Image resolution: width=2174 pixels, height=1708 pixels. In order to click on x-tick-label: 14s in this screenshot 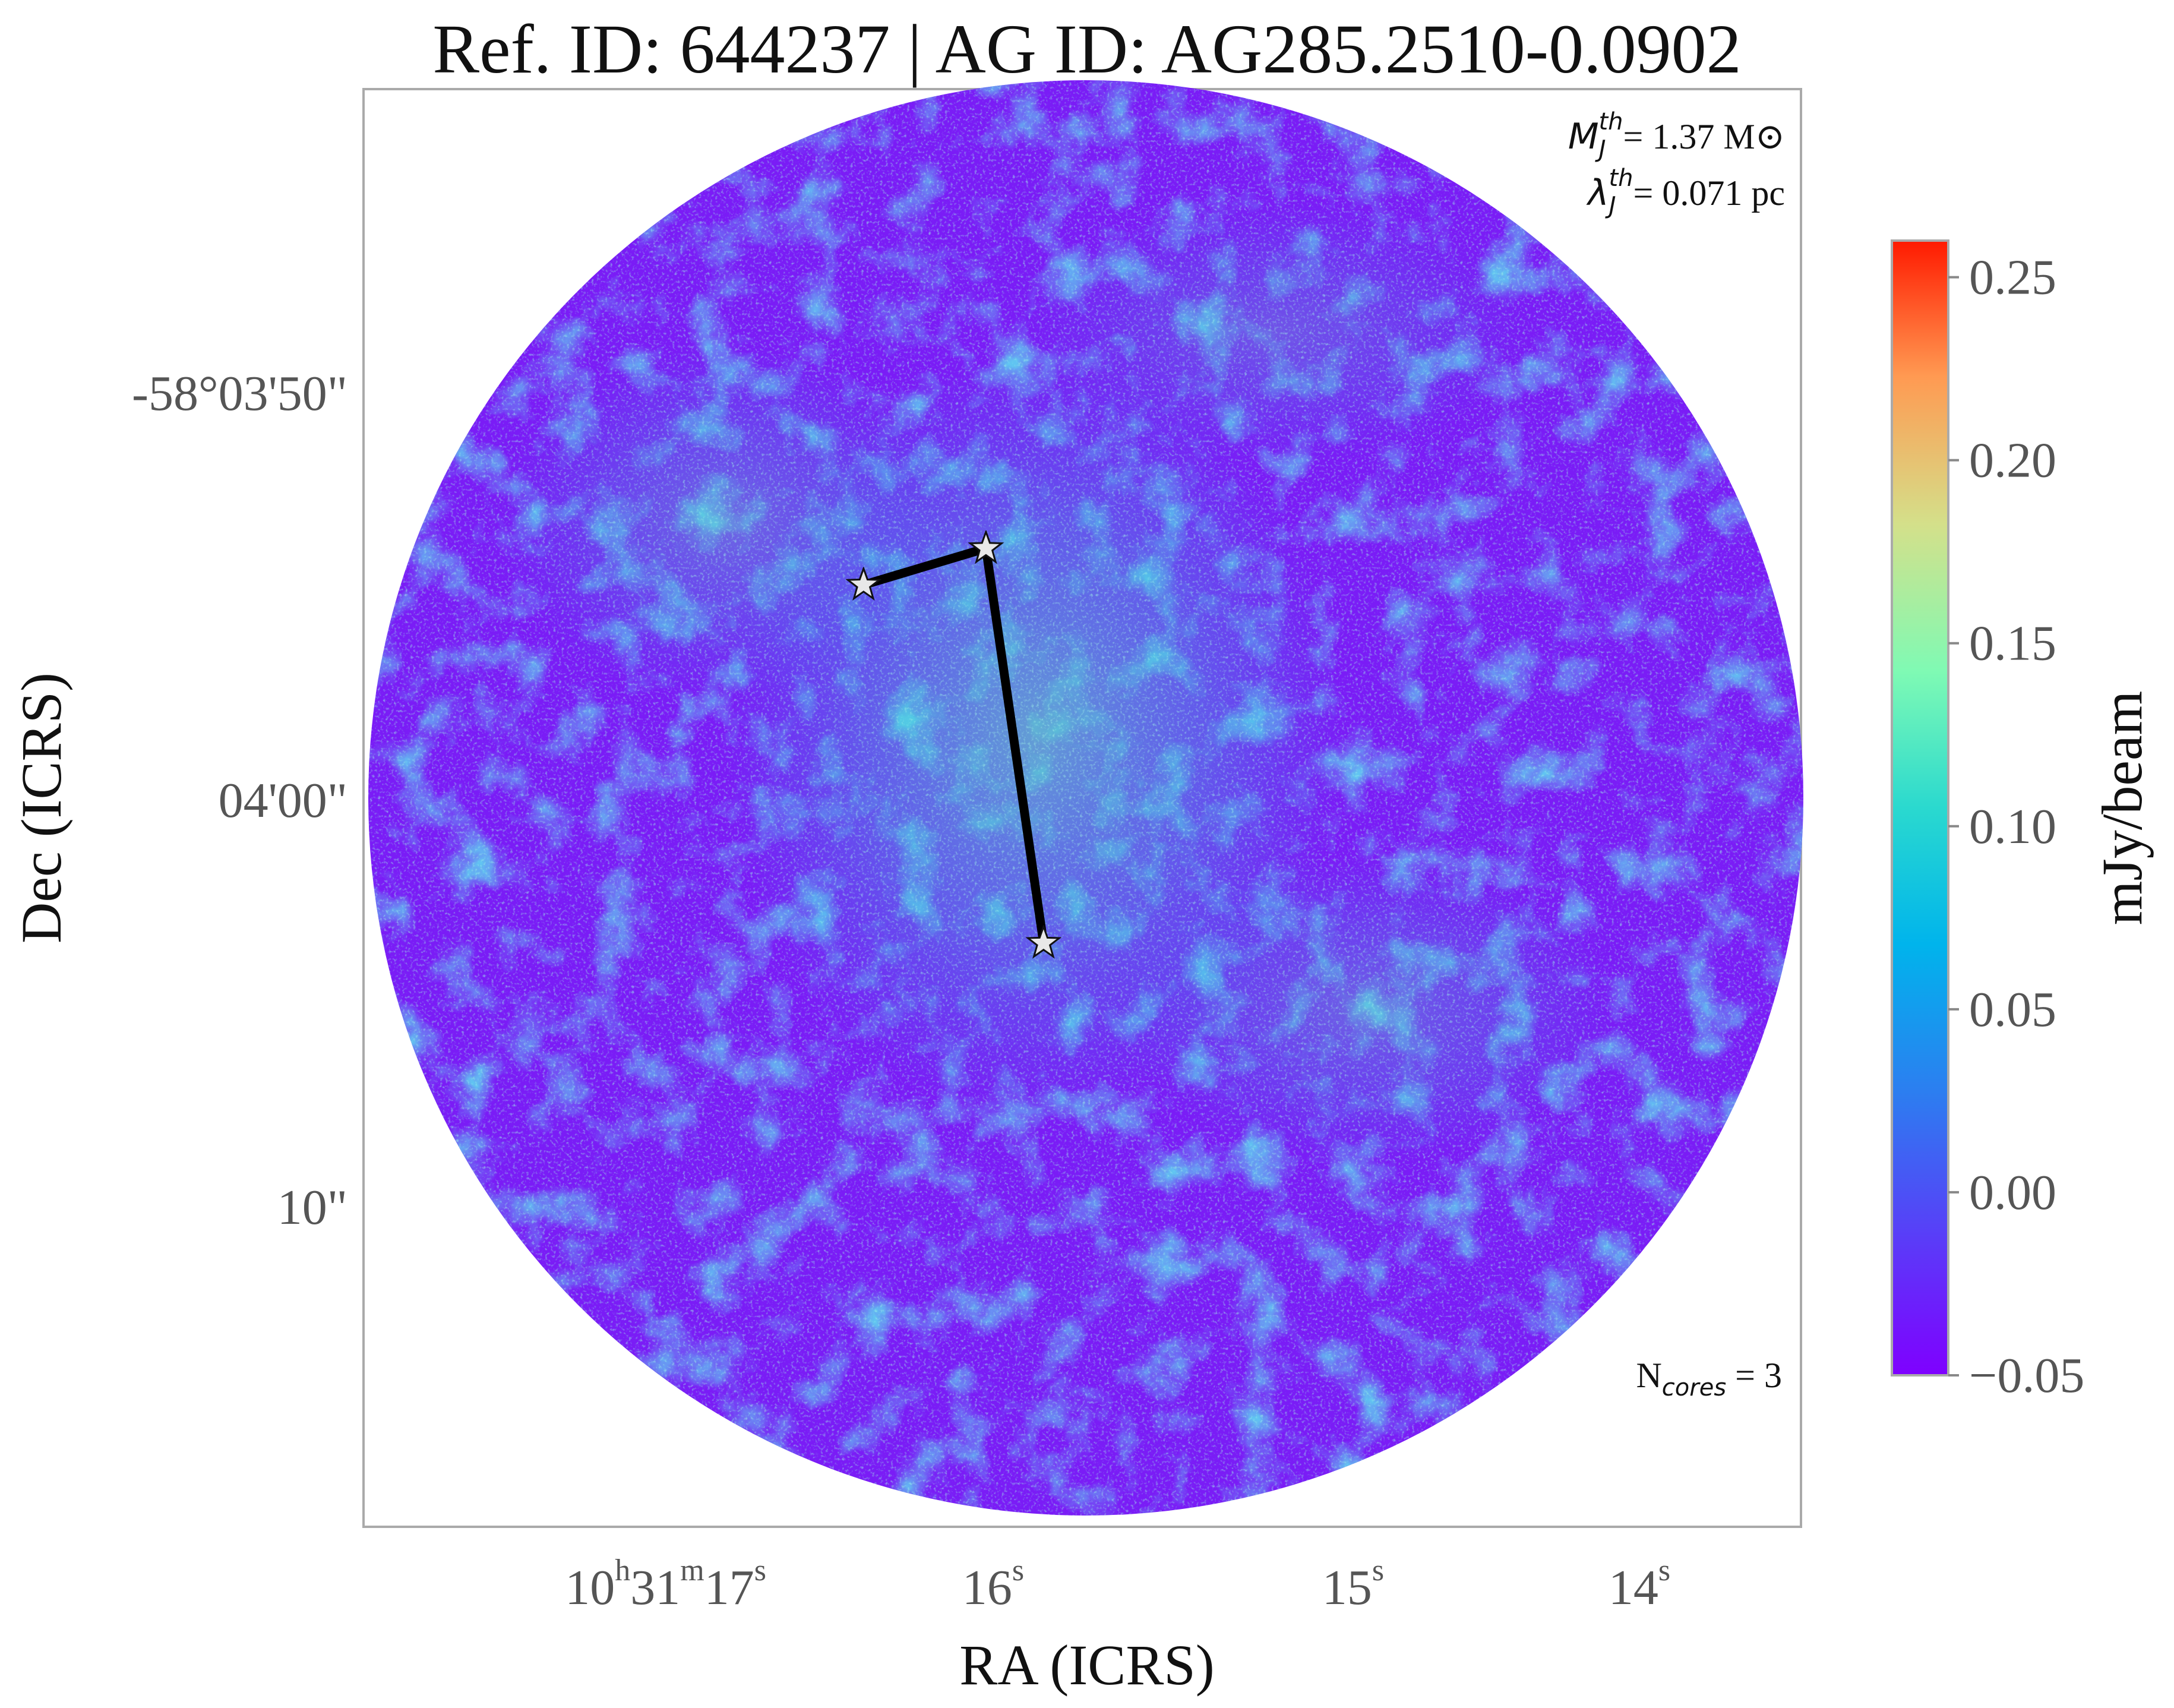, I will do `click(1640, 1584)`.